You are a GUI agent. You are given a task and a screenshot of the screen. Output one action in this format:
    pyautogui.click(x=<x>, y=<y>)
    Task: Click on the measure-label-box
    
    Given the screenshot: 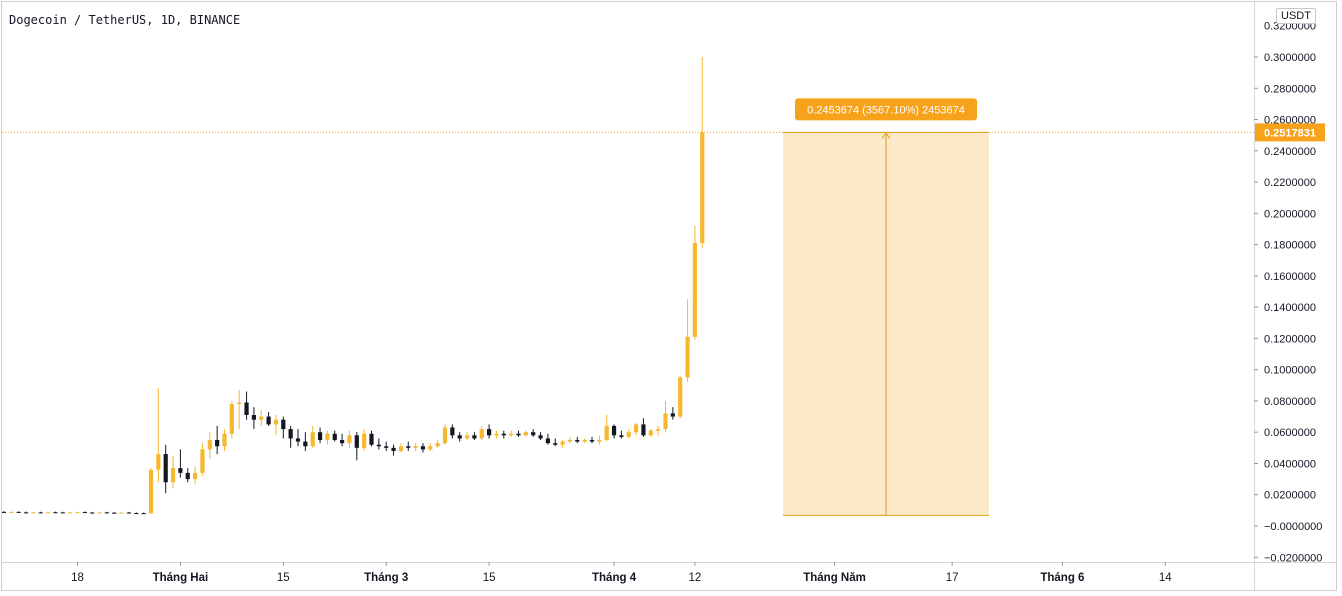 What is the action you would take?
    pyautogui.click(x=886, y=109)
    